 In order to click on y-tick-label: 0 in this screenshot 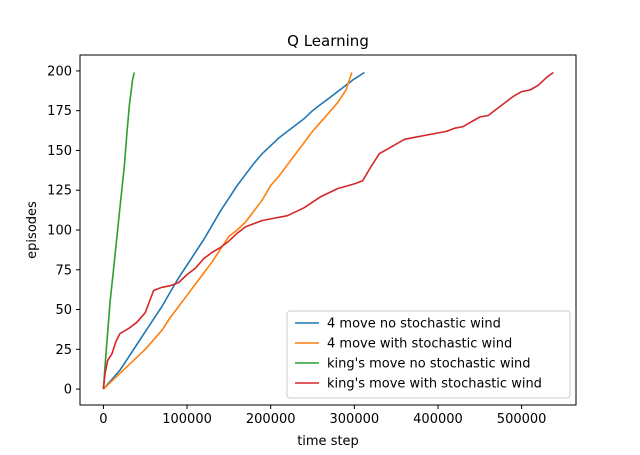, I will do `click(68, 390)`.